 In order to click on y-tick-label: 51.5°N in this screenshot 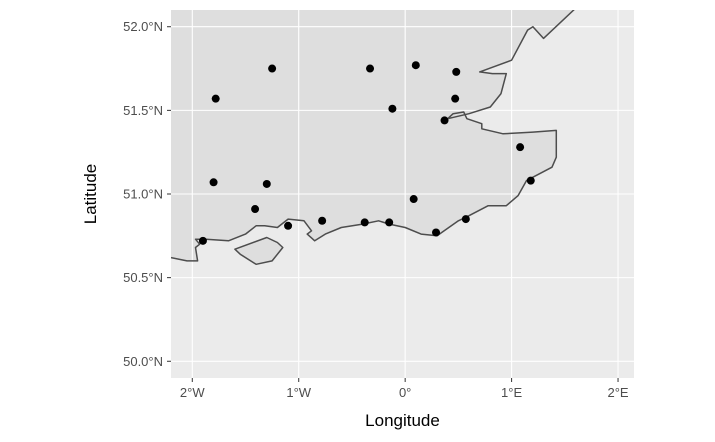, I will do `click(143, 110)`.